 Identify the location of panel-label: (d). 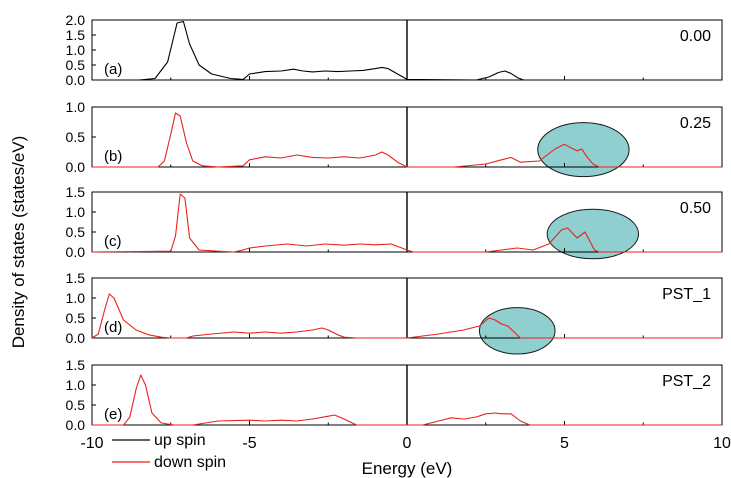
(113, 327).